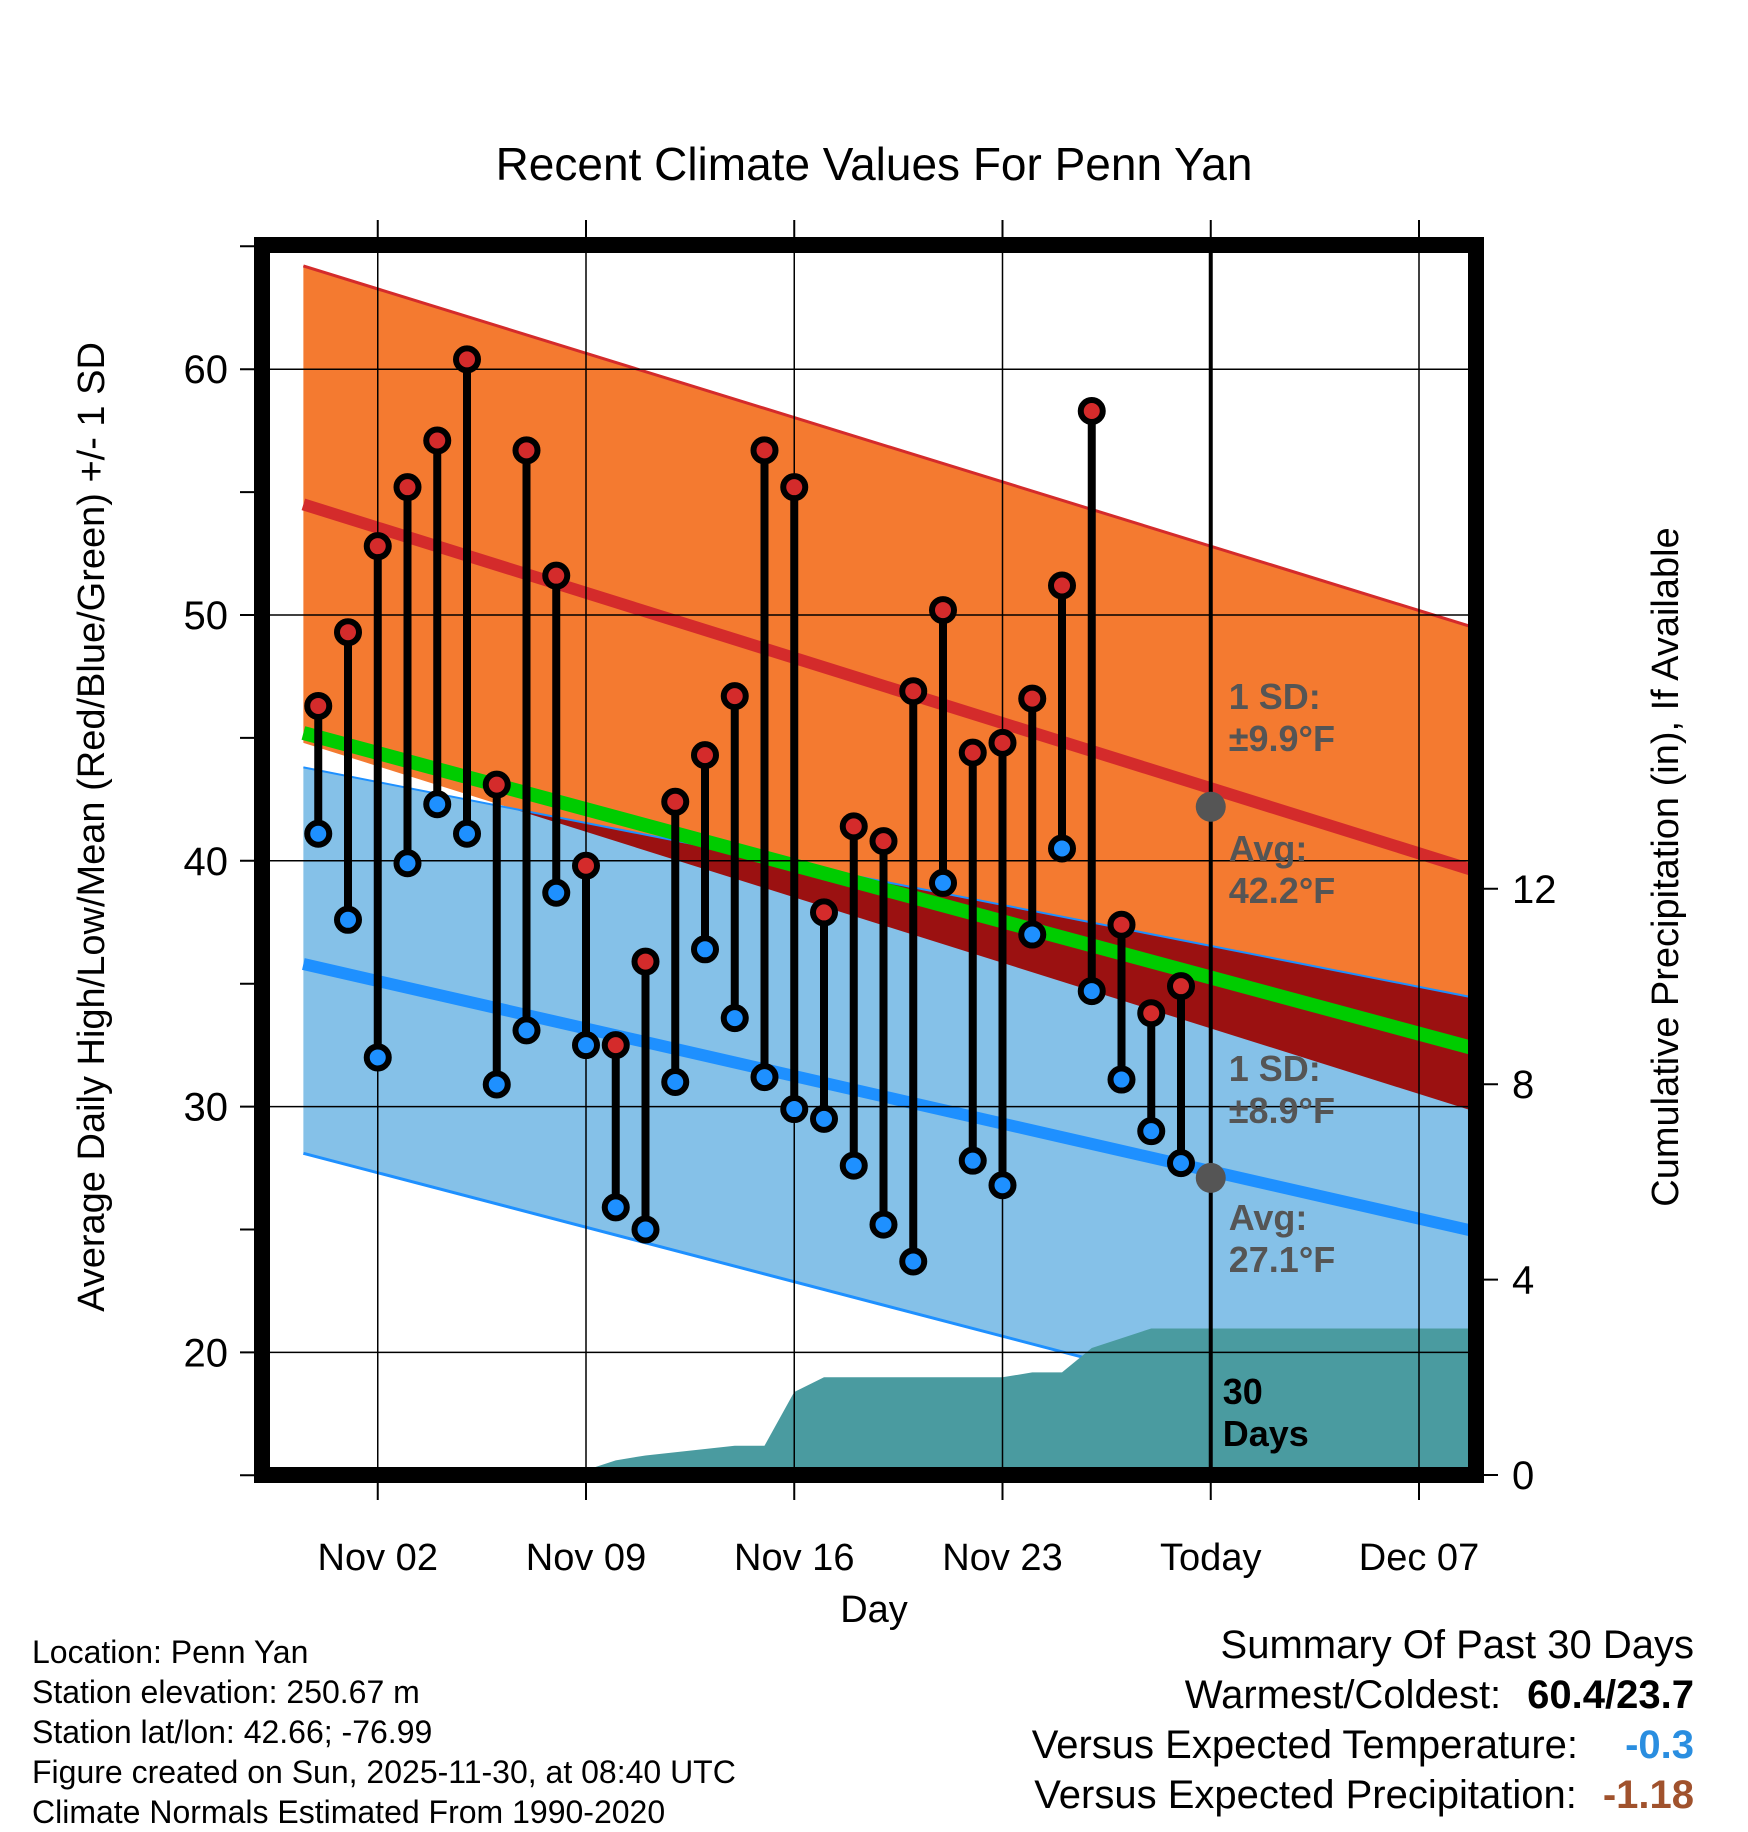 Image resolution: width=1748 pixels, height=1832 pixels. What do you see at coordinates (889, 1401) in the screenshot?
I see `precip-area` at bounding box center [889, 1401].